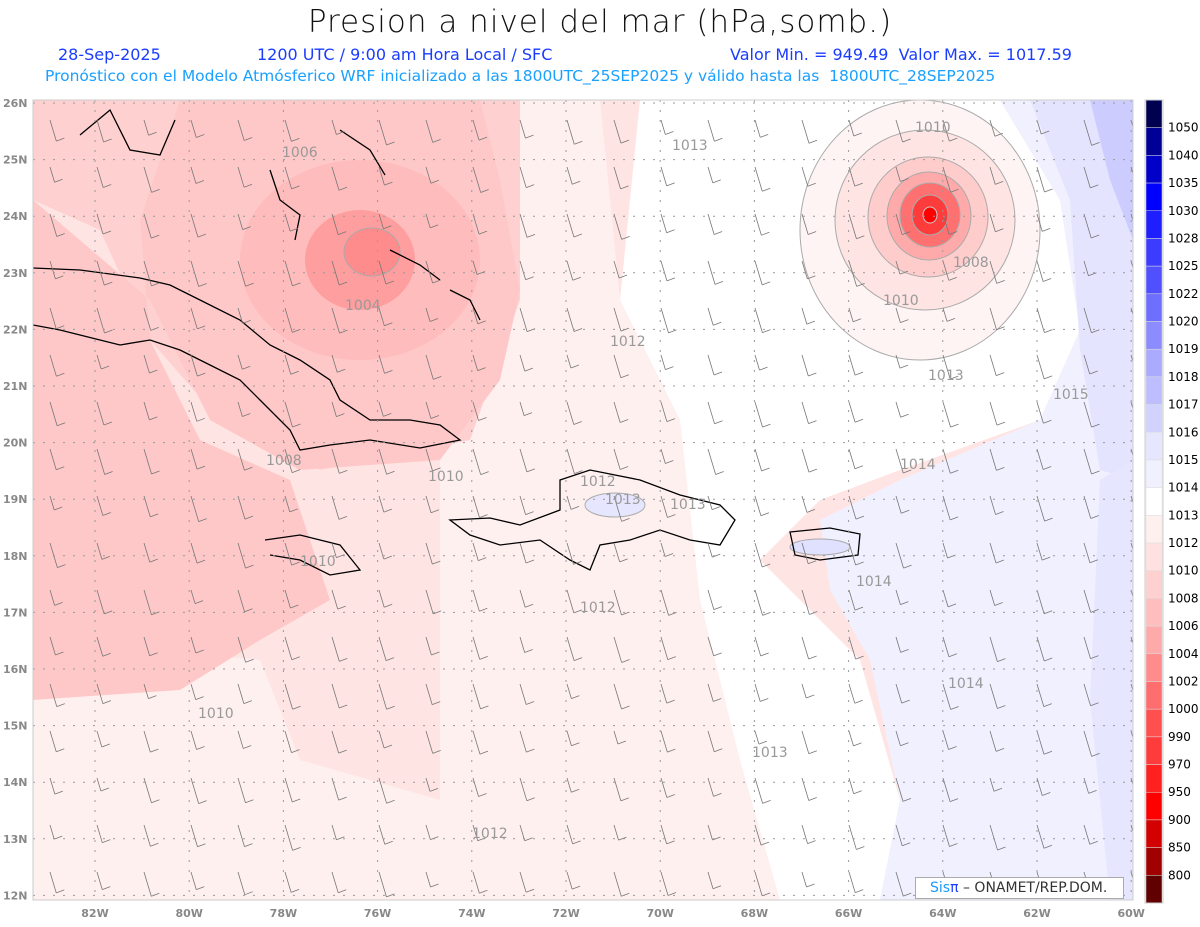  Describe the element at coordinates (15, 726) in the screenshot. I see `lat-label: 15N` at that location.